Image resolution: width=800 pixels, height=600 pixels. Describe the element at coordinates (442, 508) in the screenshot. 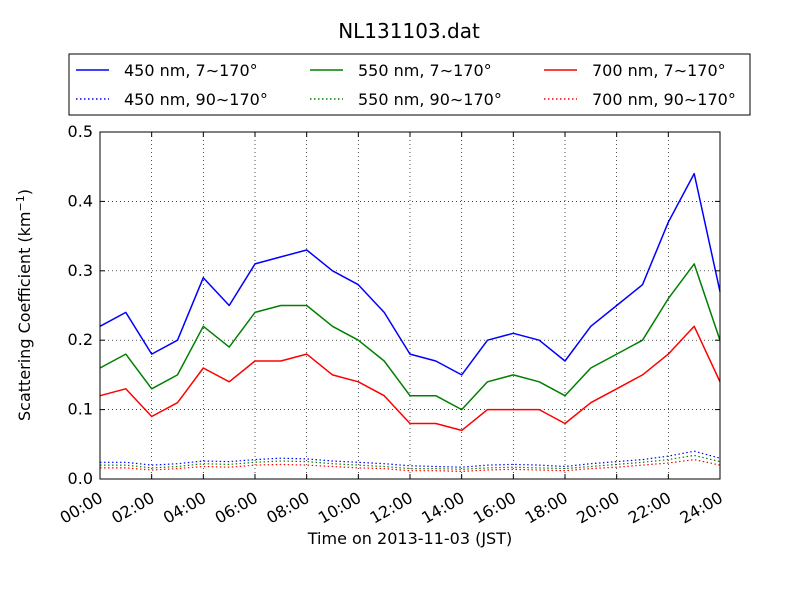

I see `x-tick-label: 14:00` at that location.